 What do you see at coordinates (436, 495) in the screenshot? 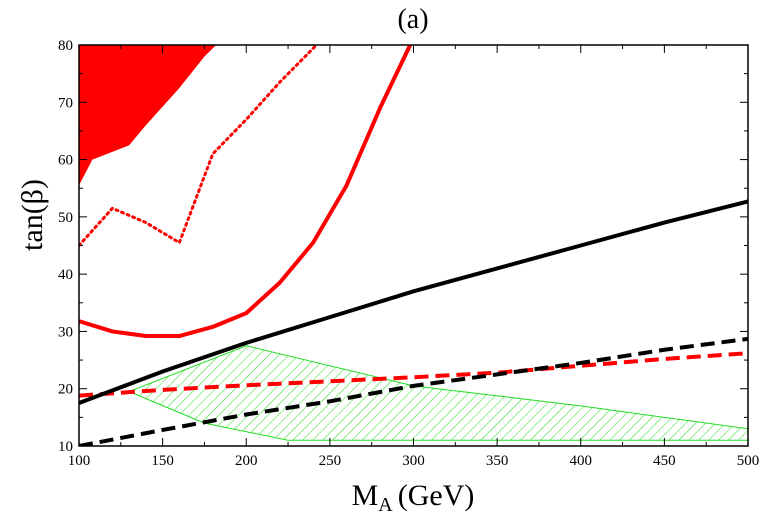
I see `x-axis-title-unit: (GeV)` at bounding box center [436, 495].